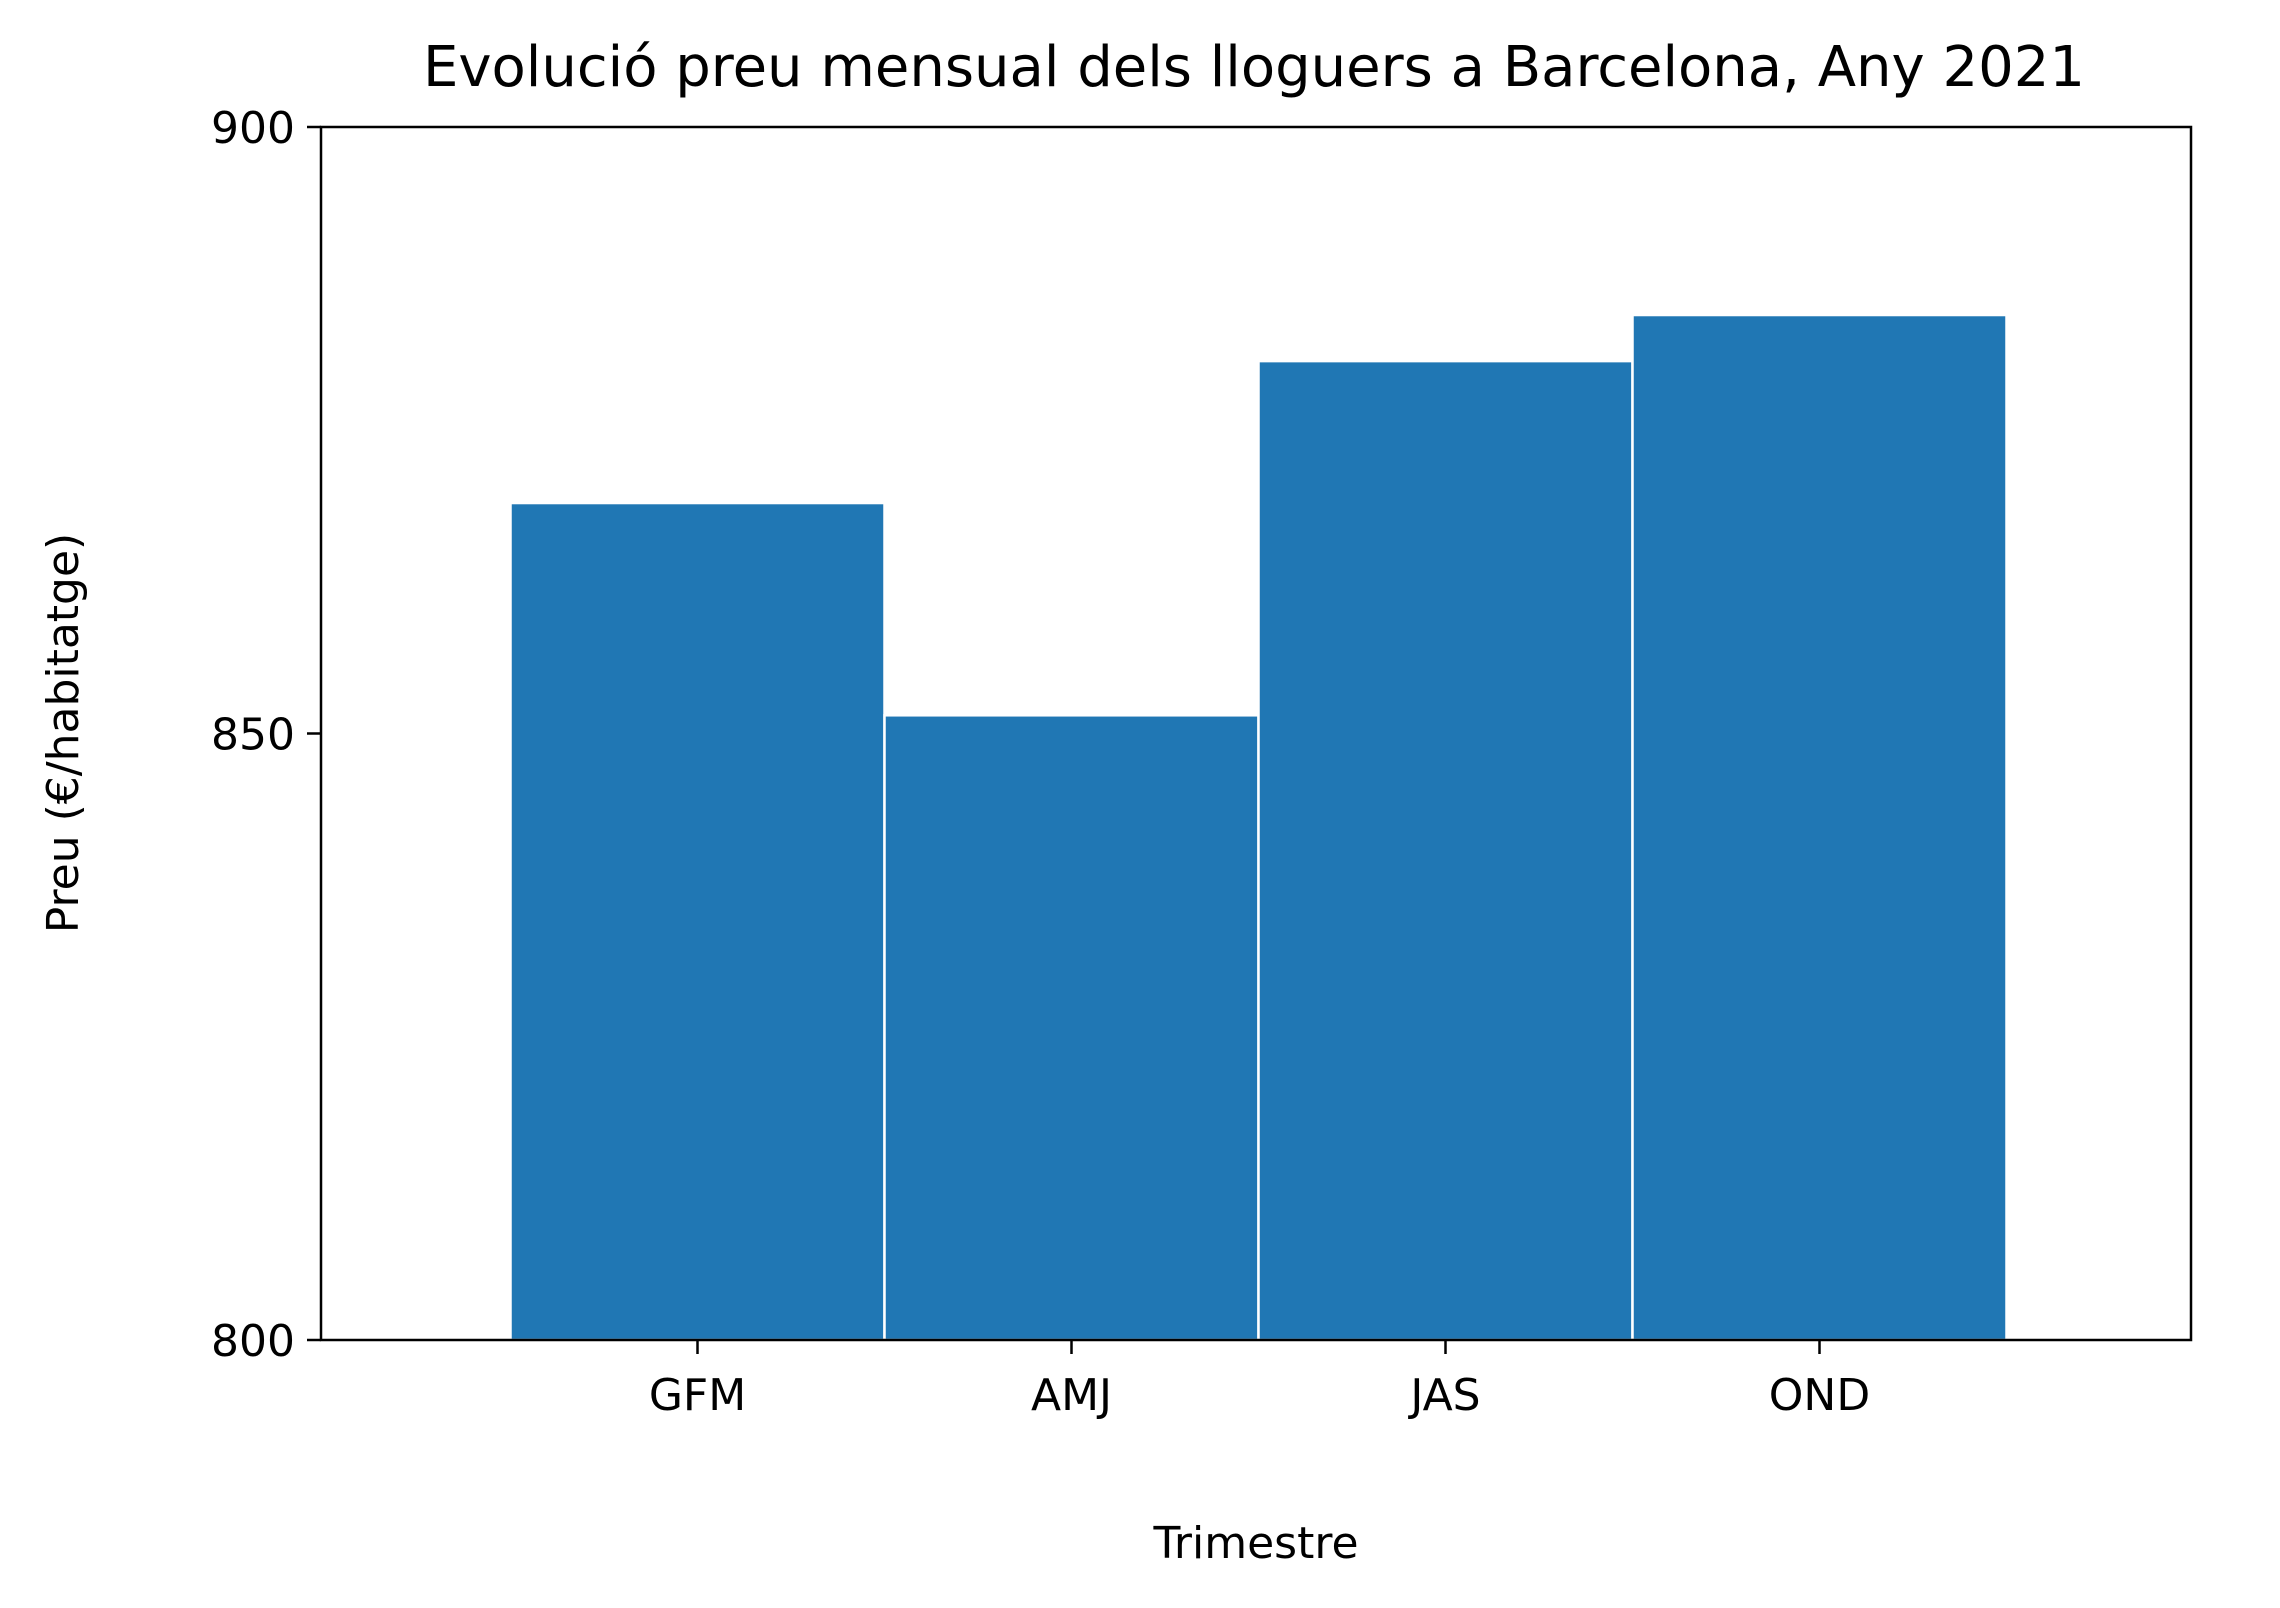 The image size is (2280, 1608). I want to click on y-axis-label: Preu (€/habitatge), so click(63, 733).